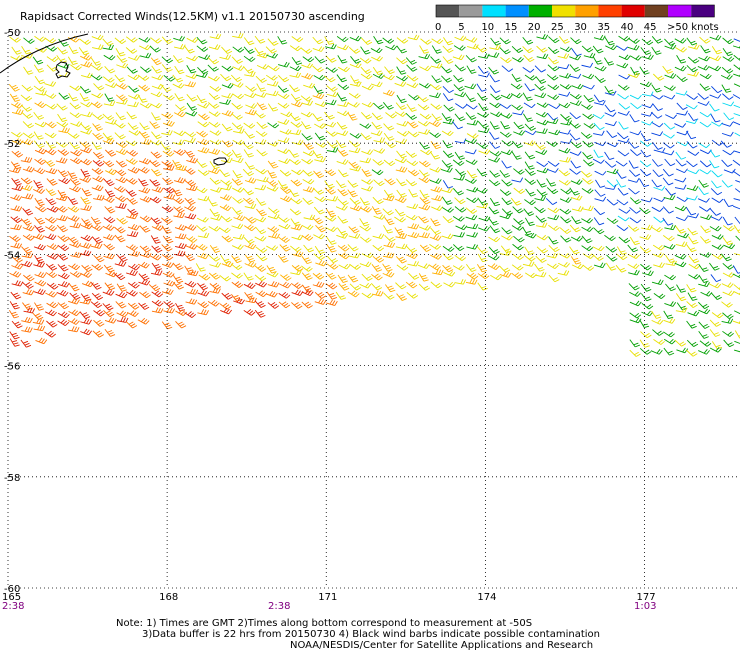 This screenshot has width=740, height=650. What do you see at coordinates (12, 144) in the screenshot?
I see `latitude-label: -52` at bounding box center [12, 144].